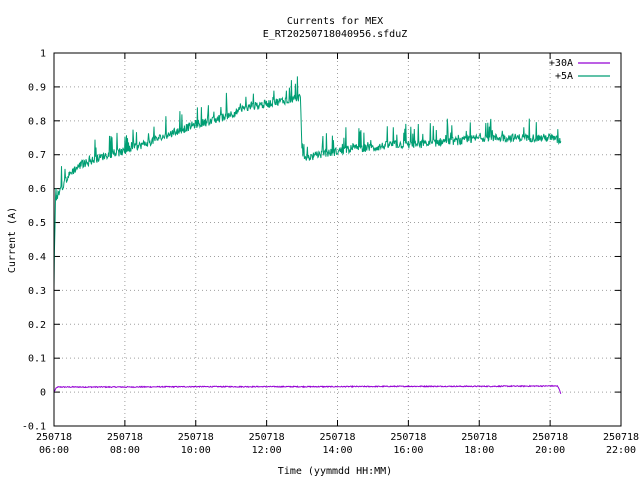  What do you see at coordinates (125, 450) in the screenshot?
I see `x-tick-label-time: 08:00` at bounding box center [125, 450].